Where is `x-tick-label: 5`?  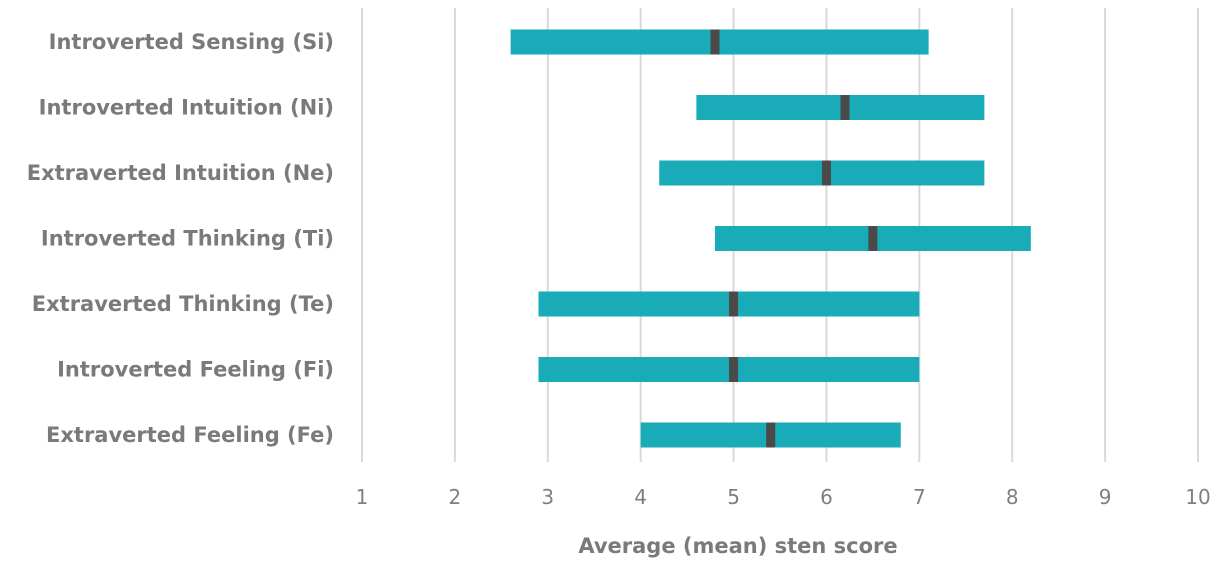 x-tick-label: 5 is located at coordinates (733, 497).